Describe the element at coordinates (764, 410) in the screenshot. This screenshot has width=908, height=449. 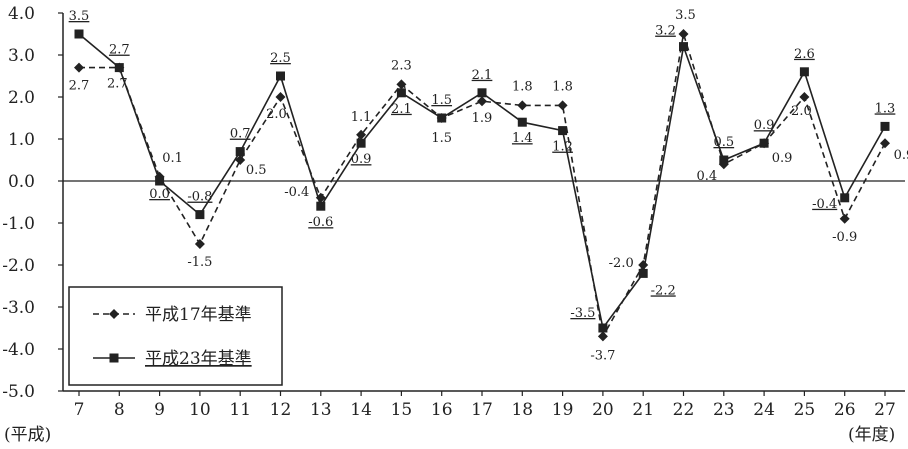
I see `x-tick-label: 24` at that location.